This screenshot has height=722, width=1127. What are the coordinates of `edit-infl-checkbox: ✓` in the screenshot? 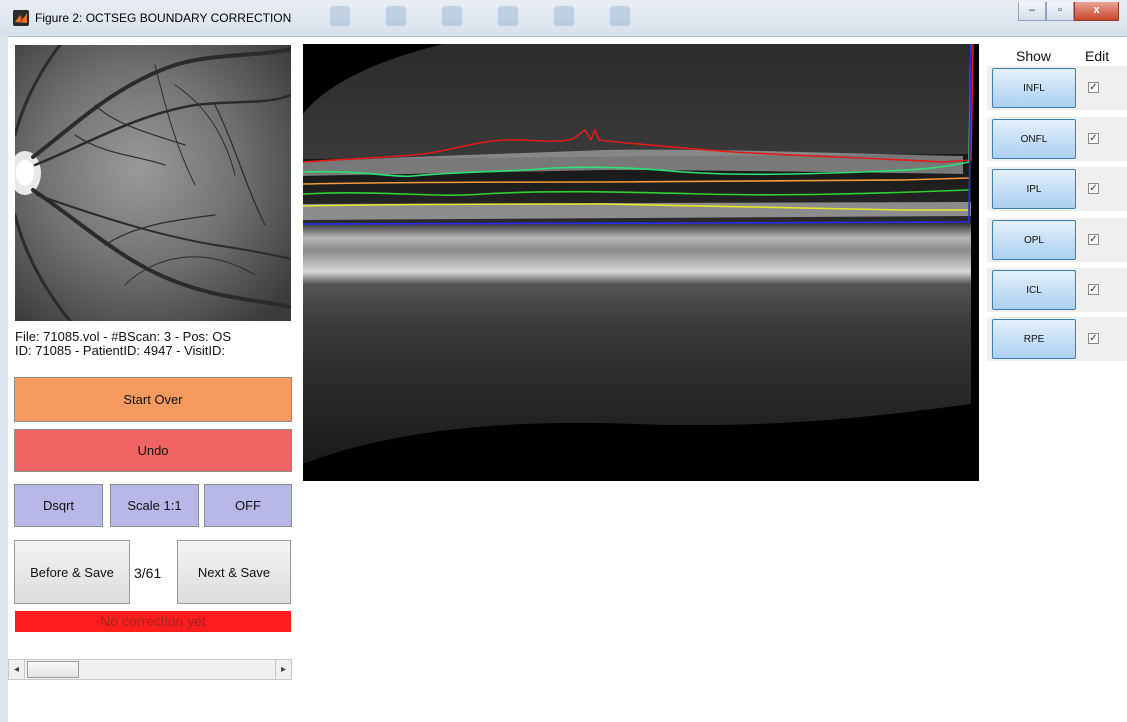 It's located at (1093, 87).